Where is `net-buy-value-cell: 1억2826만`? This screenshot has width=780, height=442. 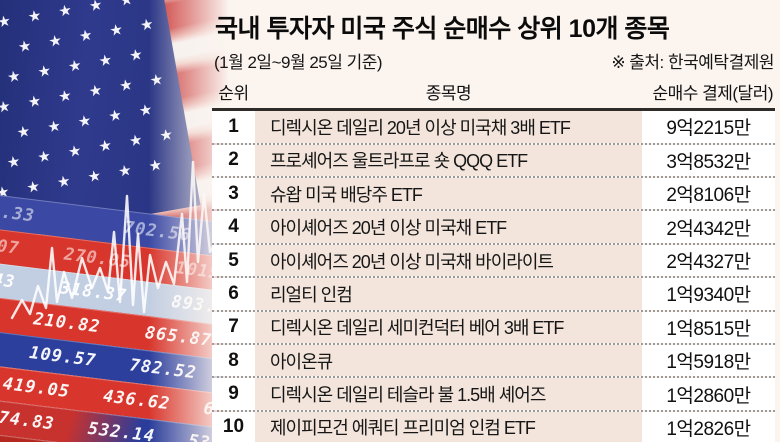 net-buy-value-cell: 1억2826만 is located at coordinates (708, 426).